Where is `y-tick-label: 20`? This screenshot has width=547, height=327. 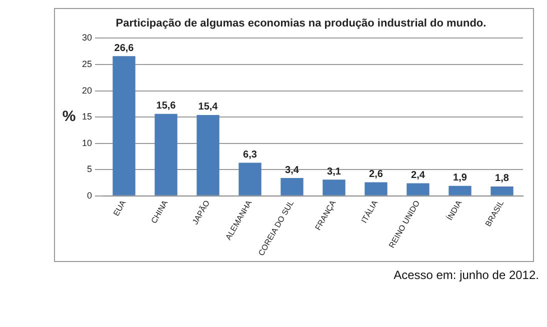
y-tick-label: 20 is located at coordinates (87, 90).